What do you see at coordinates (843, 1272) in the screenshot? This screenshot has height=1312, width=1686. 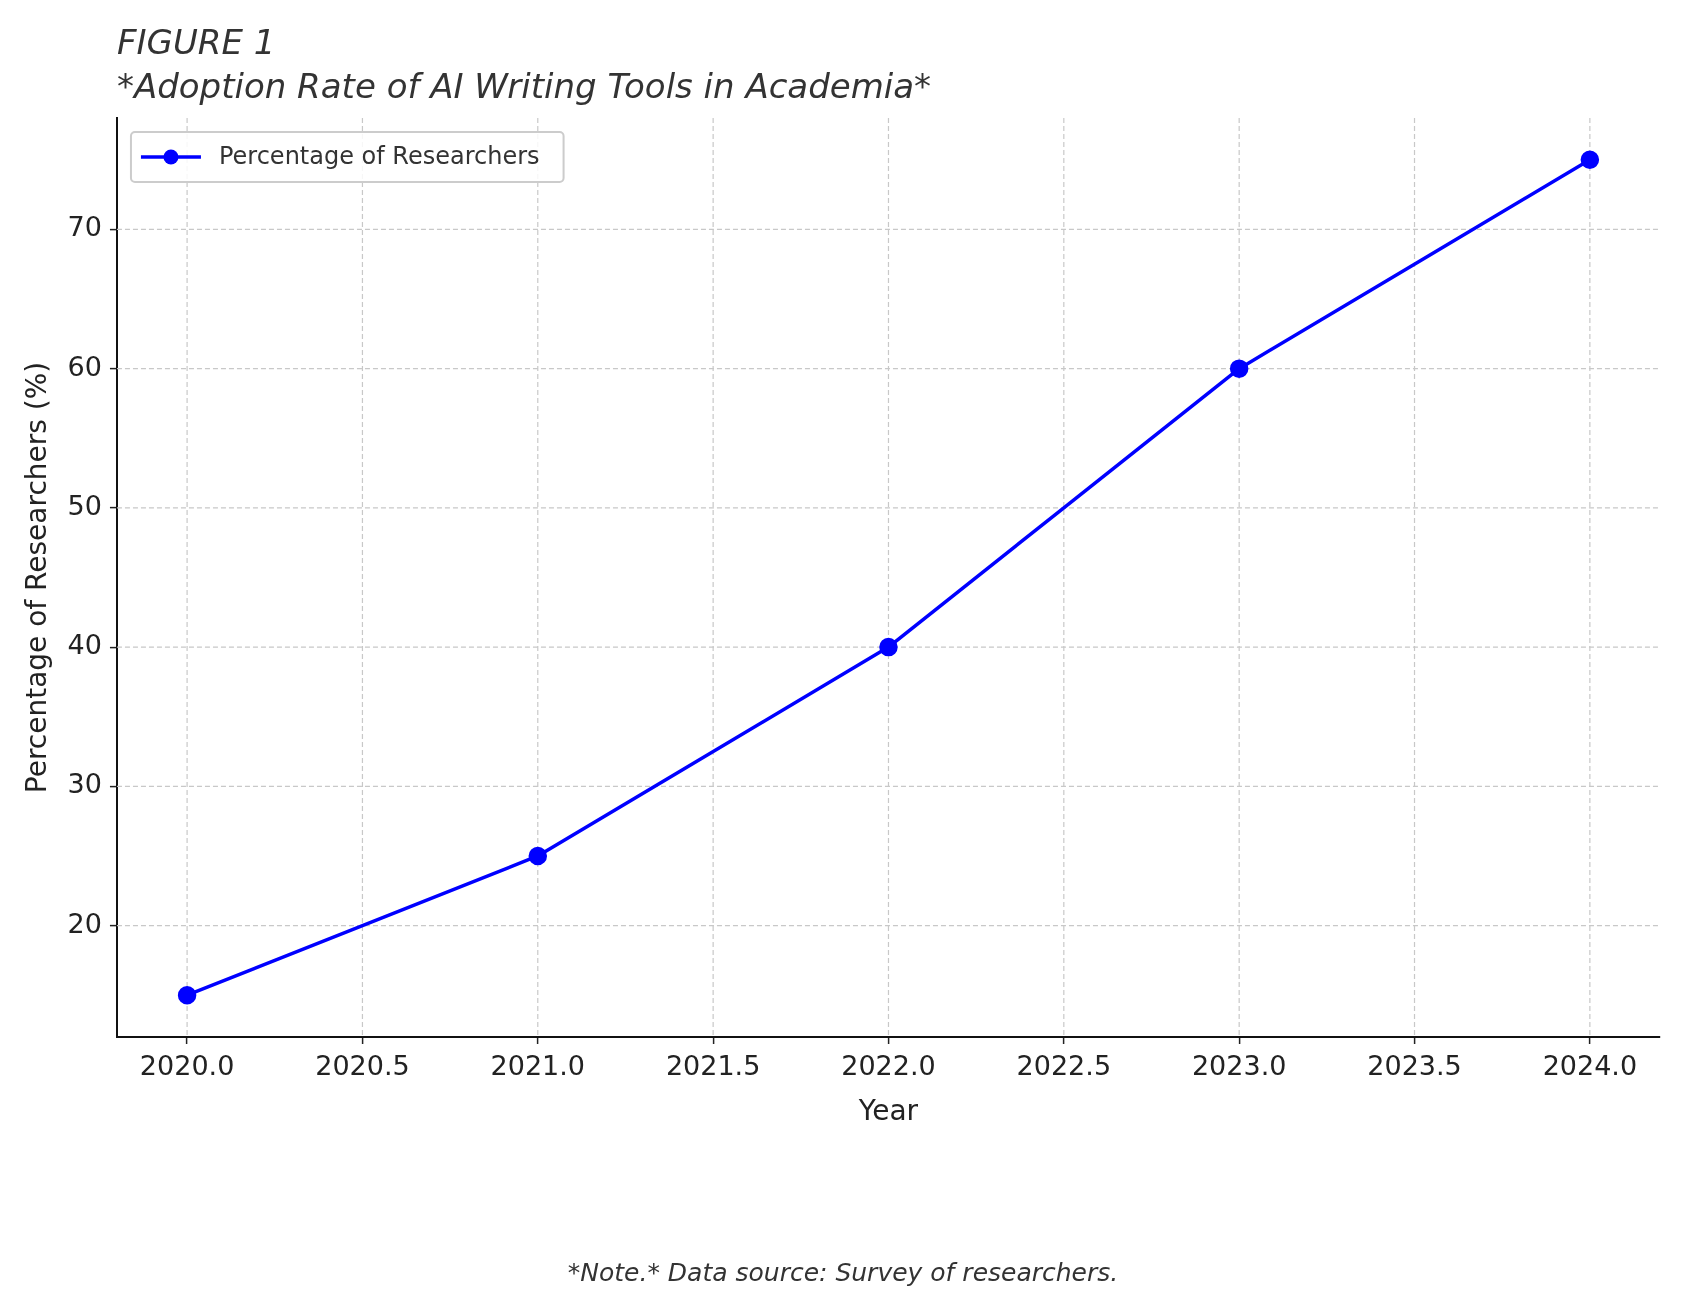 I see `text: *Note.* Data source: Survey of researchers.` at bounding box center [843, 1272].